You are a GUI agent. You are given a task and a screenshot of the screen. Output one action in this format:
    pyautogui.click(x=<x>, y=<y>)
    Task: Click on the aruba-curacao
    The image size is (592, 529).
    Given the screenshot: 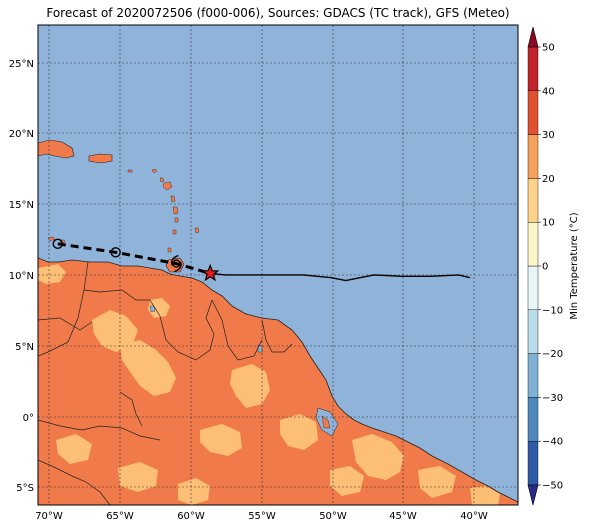 What is the action you would take?
    pyautogui.click(x=56, y=240)
    